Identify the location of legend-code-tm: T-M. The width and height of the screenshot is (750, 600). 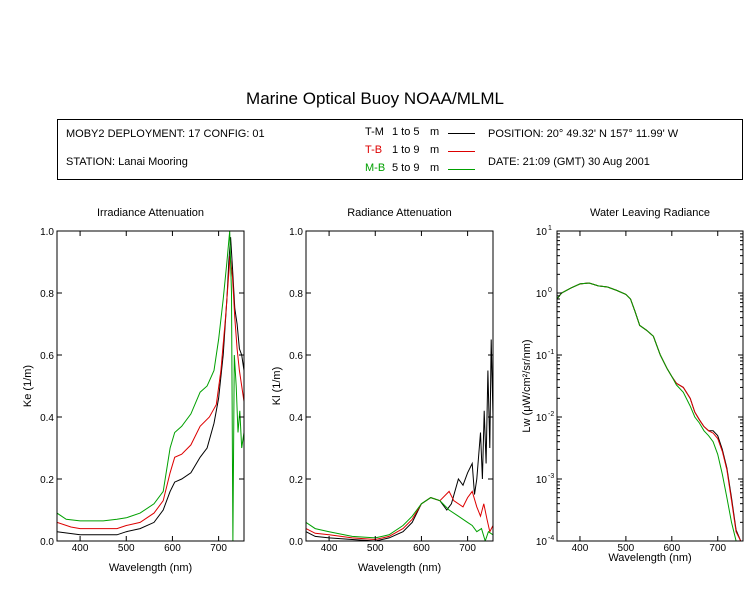
(374, 132).